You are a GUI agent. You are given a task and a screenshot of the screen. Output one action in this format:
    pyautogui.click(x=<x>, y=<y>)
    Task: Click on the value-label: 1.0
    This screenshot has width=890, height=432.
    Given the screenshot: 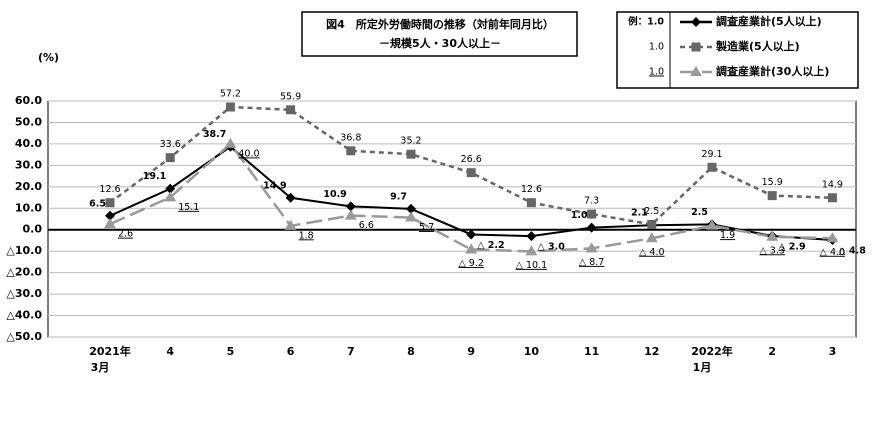 What is the action you would take?
    pyautogui.click(x=579, y=215)
    